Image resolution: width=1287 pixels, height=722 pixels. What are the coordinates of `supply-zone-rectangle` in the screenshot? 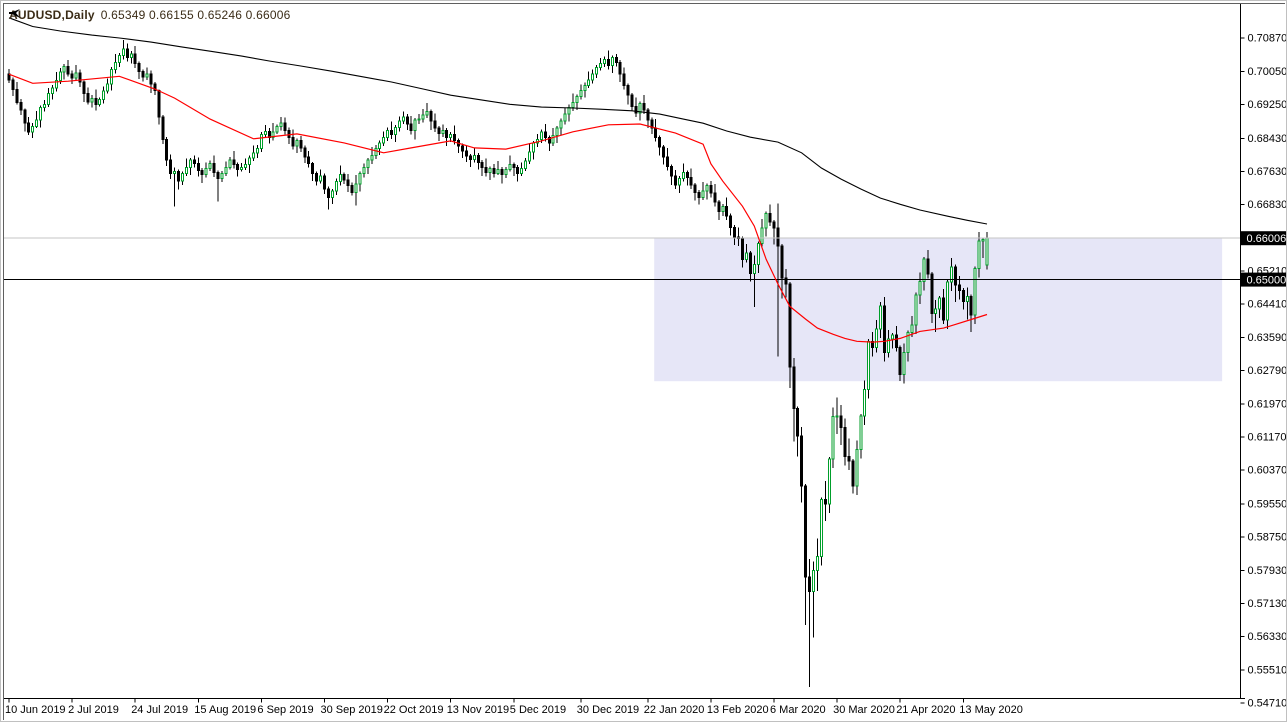 It's located at (938, 310).